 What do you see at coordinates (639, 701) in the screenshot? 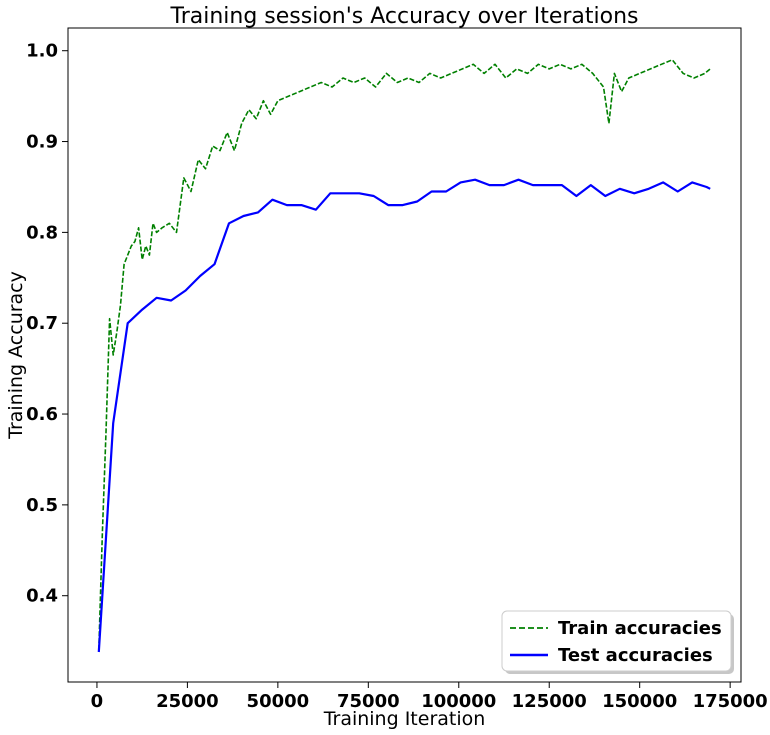
I see `x-tick-label: 150000` at bounding box center [639, 701].